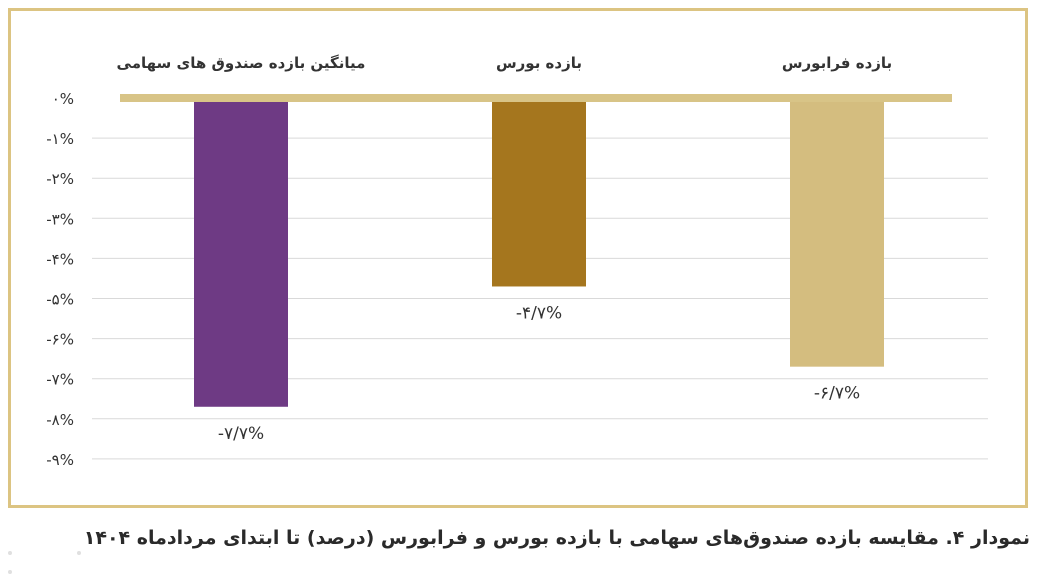 This screenshot has width=1042, height=578. I want to click on y-tick-label: -۲%, so click(60, 179).